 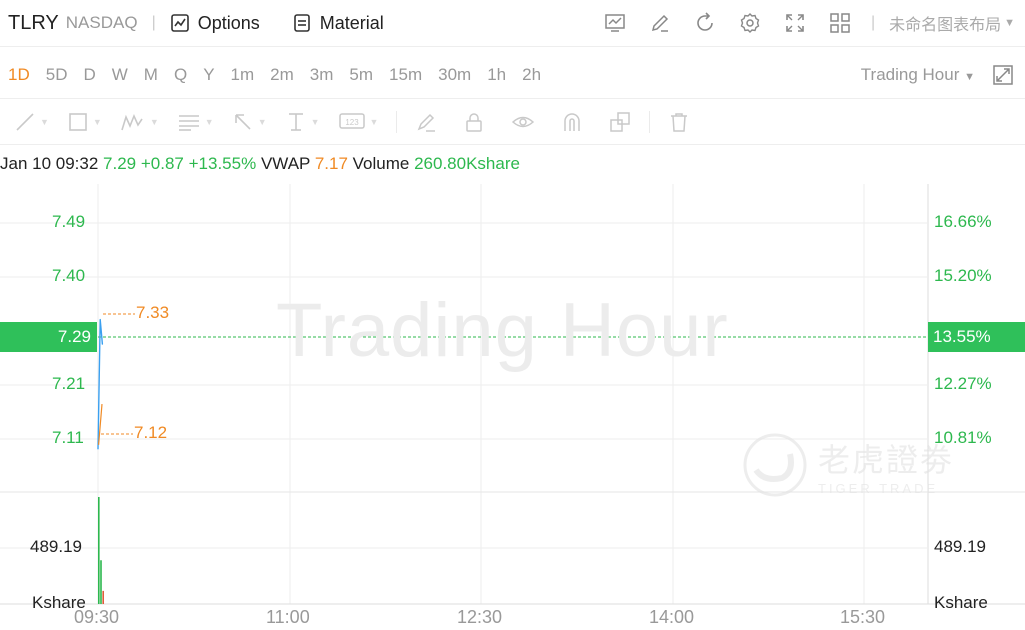 I want to click on refresh-icon, so click(x=705, y=23).